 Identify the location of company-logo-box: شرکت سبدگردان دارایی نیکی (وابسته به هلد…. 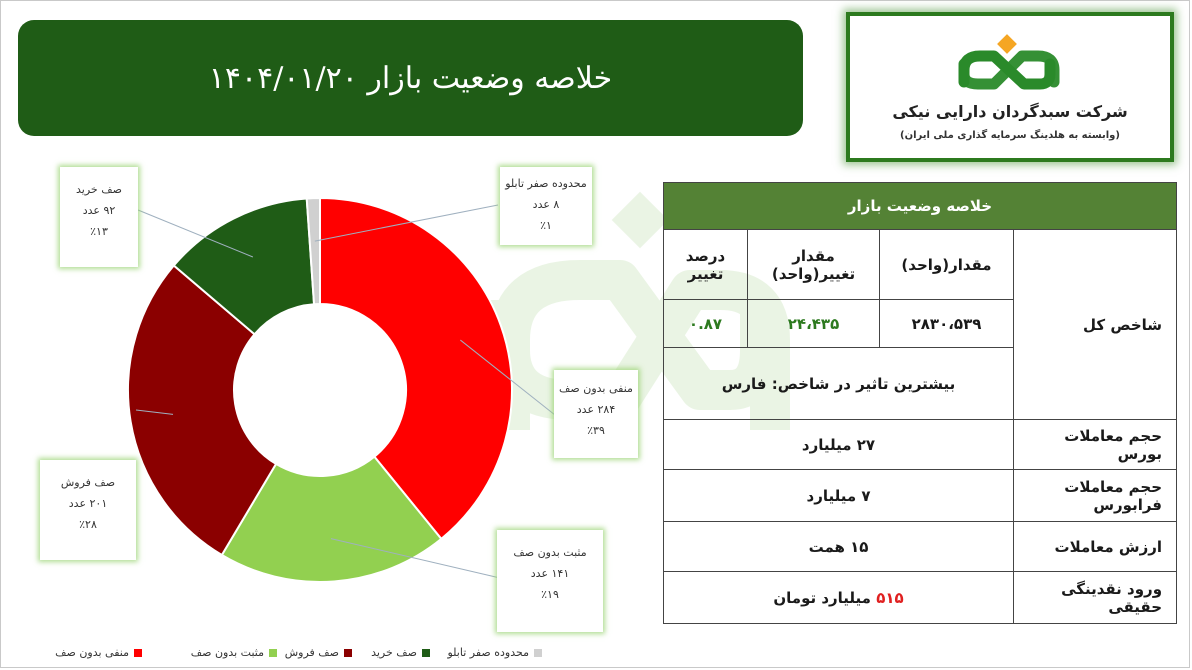
(1010, 87).